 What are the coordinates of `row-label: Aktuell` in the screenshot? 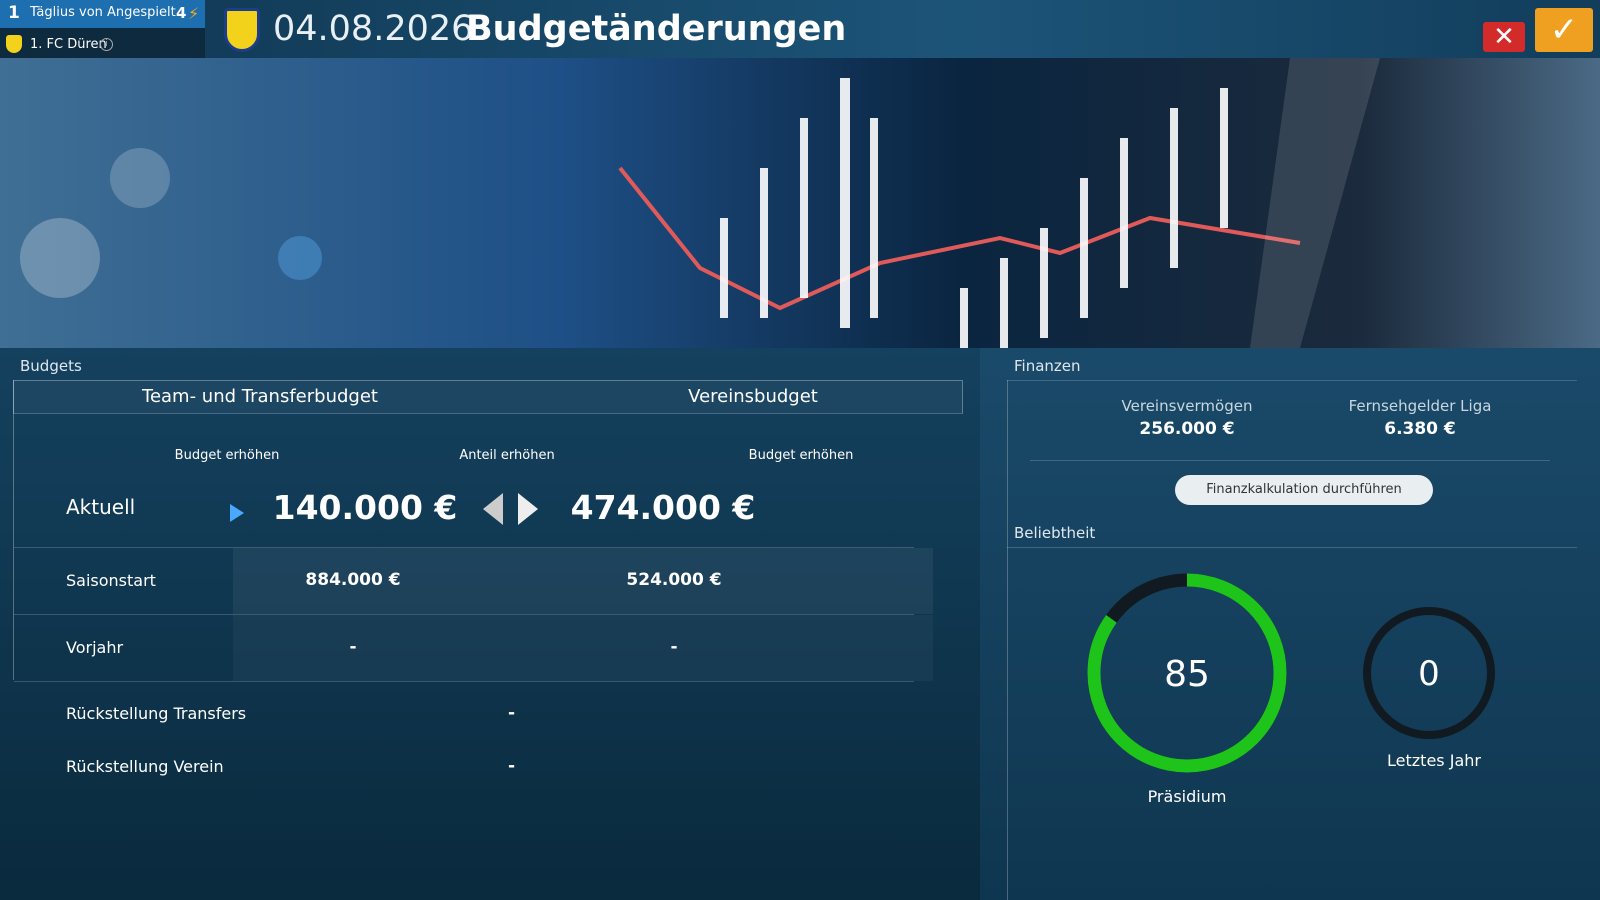 It's located at (101, 507).